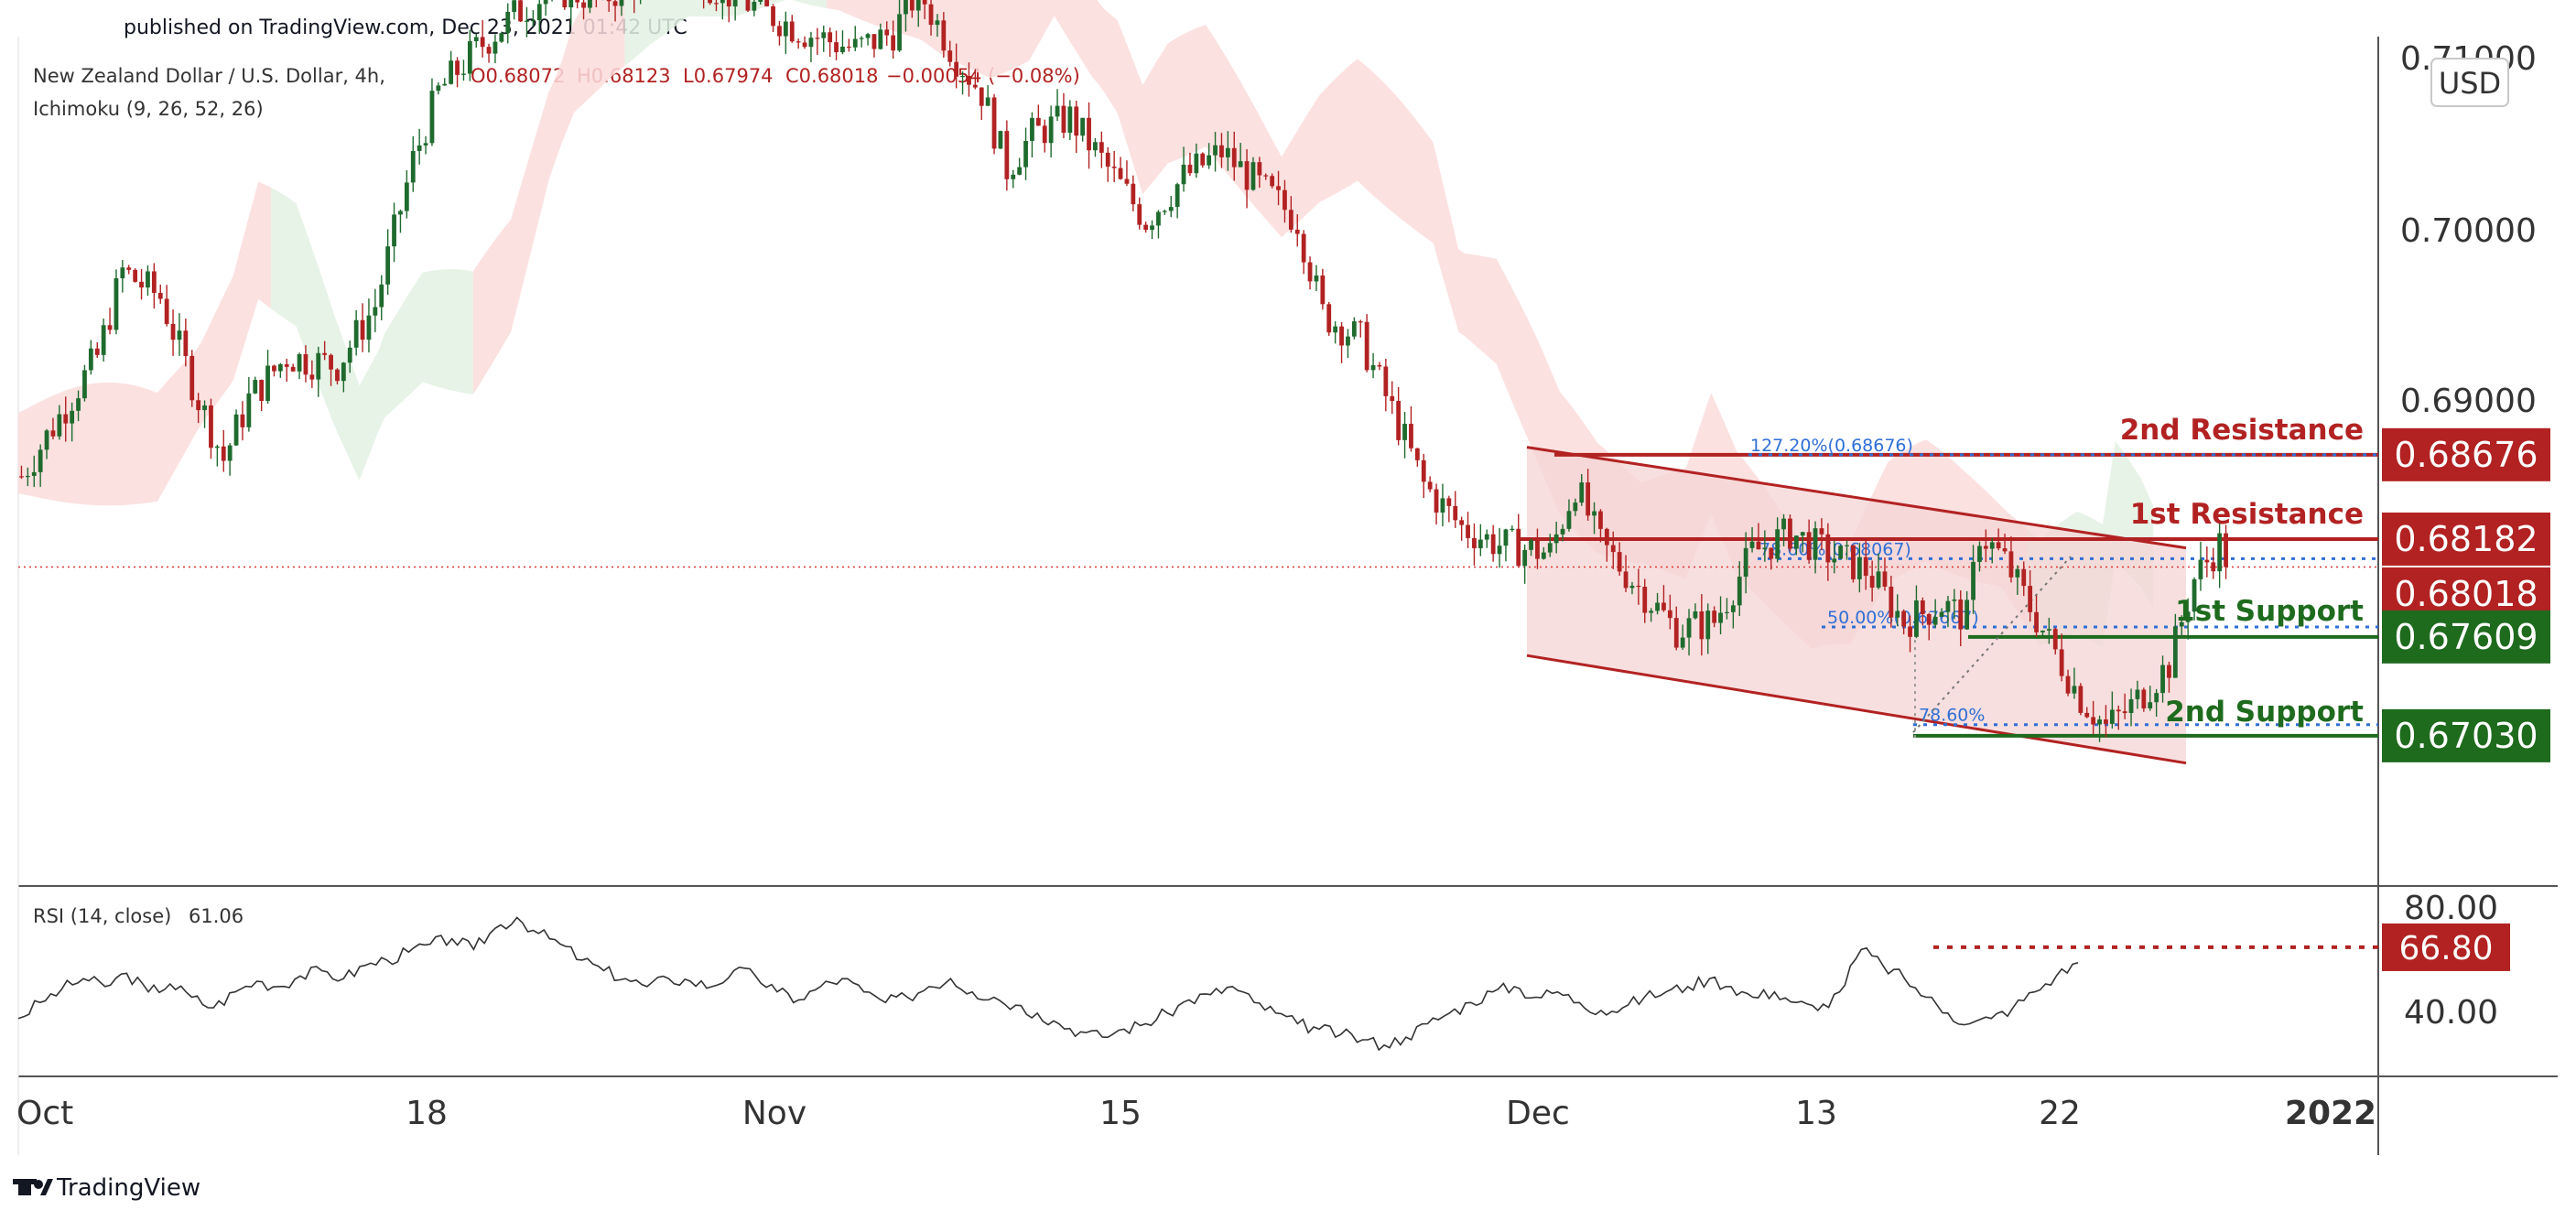  What do you see at coordinates (2331, 1114) in the screenshot?
I see `time-tick-2022: 2022` at bounding box center [2331, 1114].